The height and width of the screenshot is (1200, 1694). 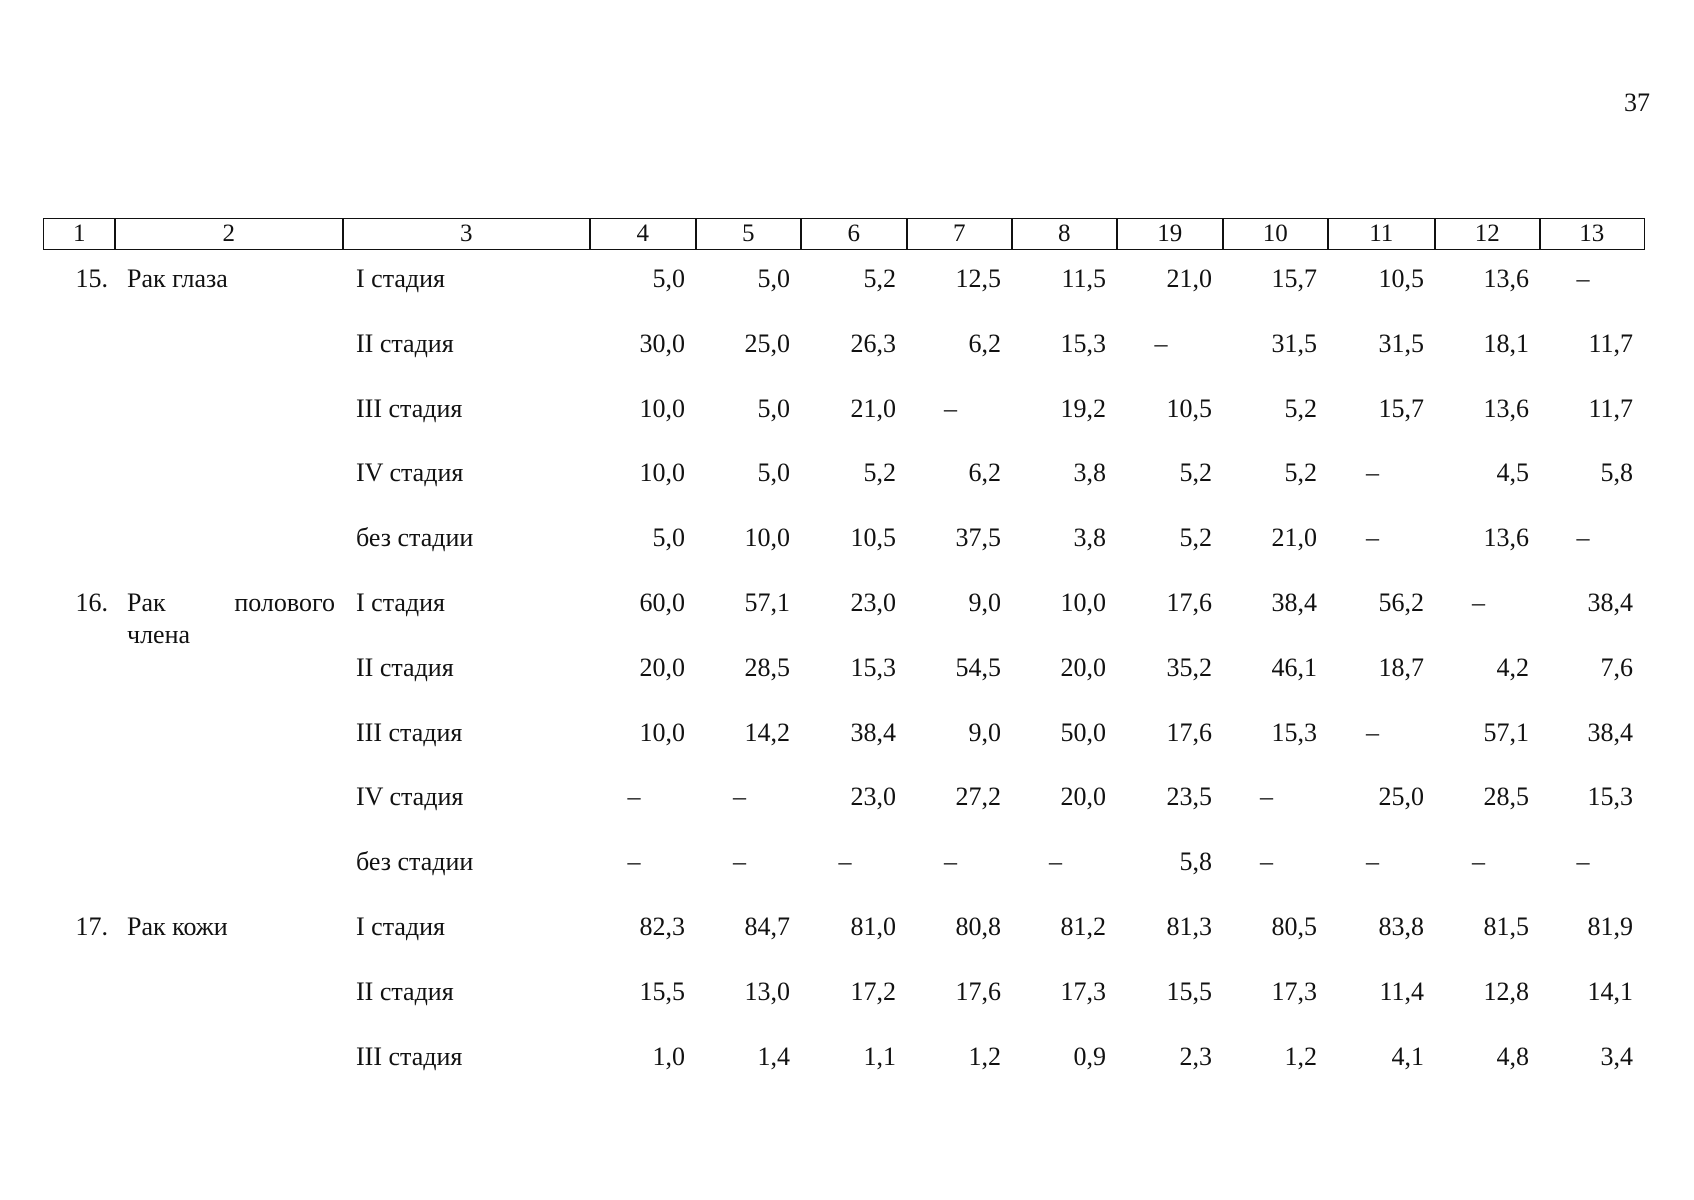 I want to click on header-cell: 8, so click(x=1064, y=234).